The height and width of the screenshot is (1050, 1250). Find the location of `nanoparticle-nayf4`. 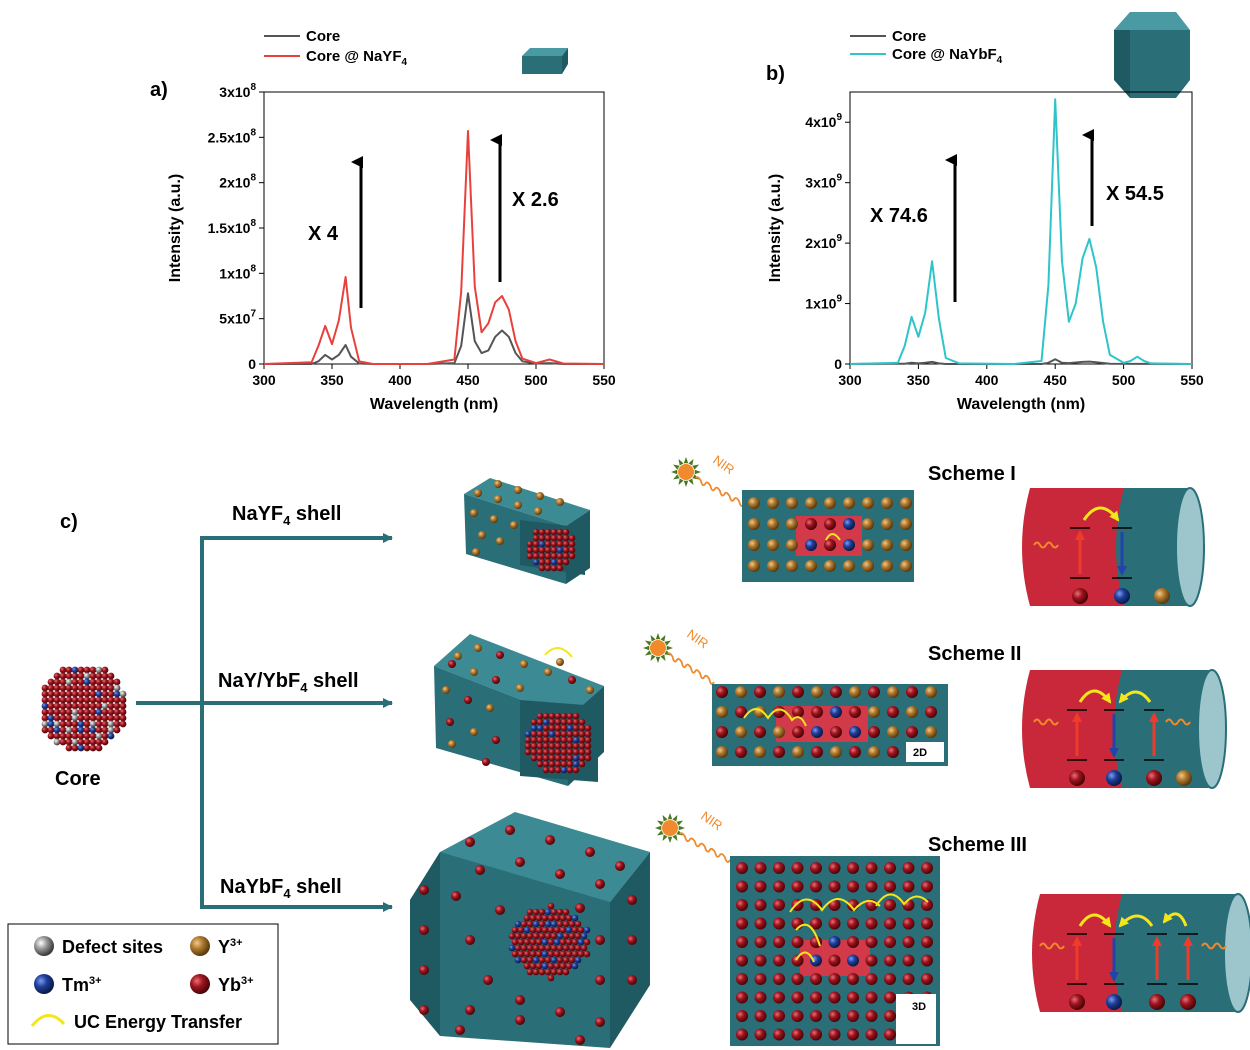

nanoparticle-nayf4 is located at coordinates (527, 531).